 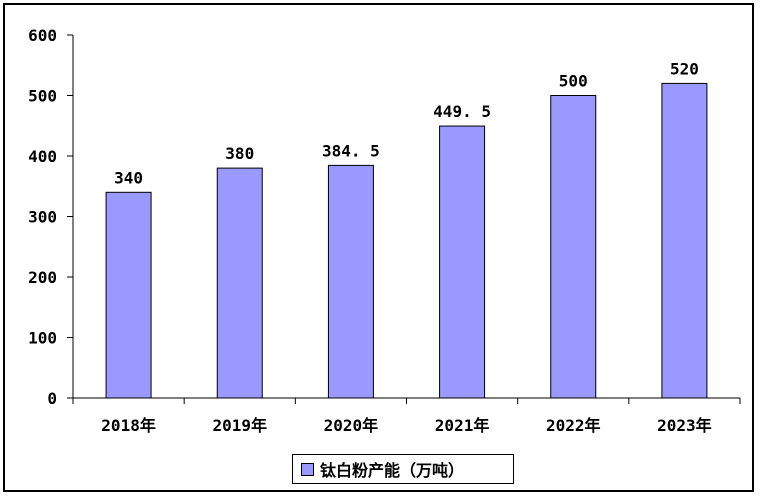 I want to click on x-tick-label-0: 2018年, so click(x=128, y=425).